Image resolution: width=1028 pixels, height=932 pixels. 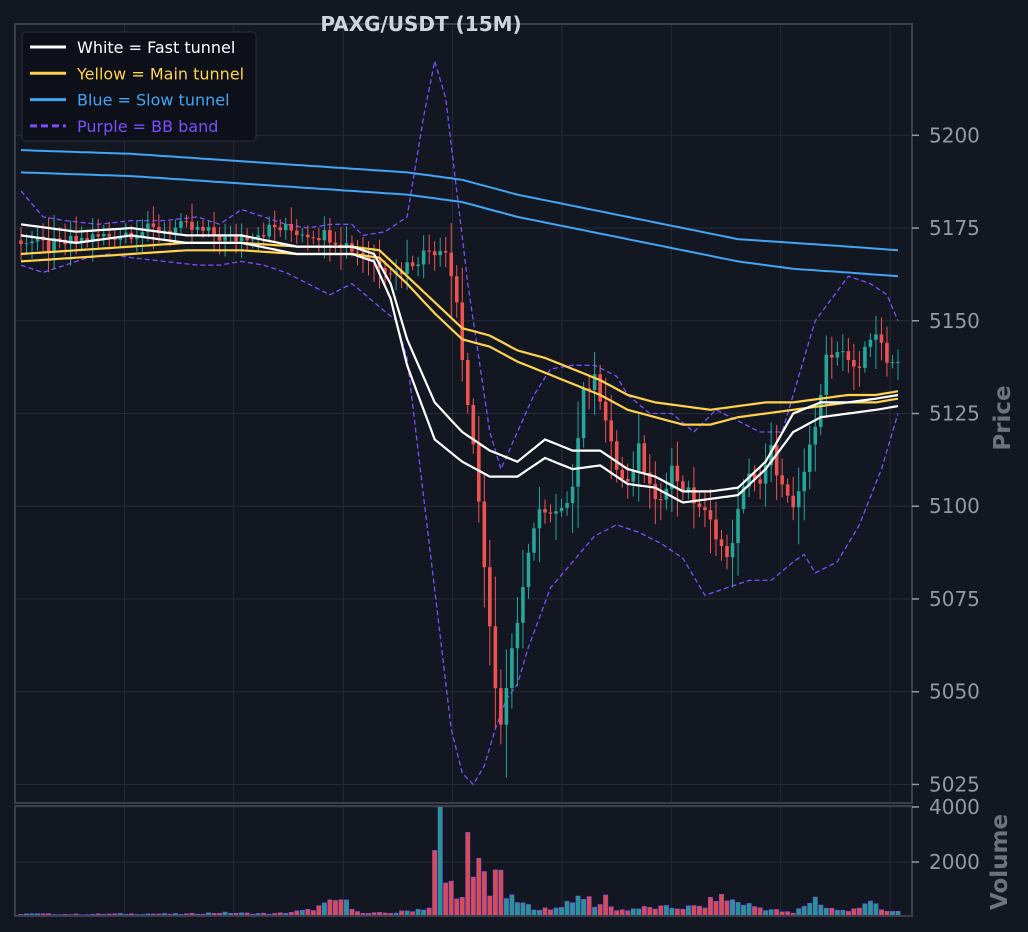 I want to click on legend-label: White = Fast tunnel, so click(x=156, y=47).